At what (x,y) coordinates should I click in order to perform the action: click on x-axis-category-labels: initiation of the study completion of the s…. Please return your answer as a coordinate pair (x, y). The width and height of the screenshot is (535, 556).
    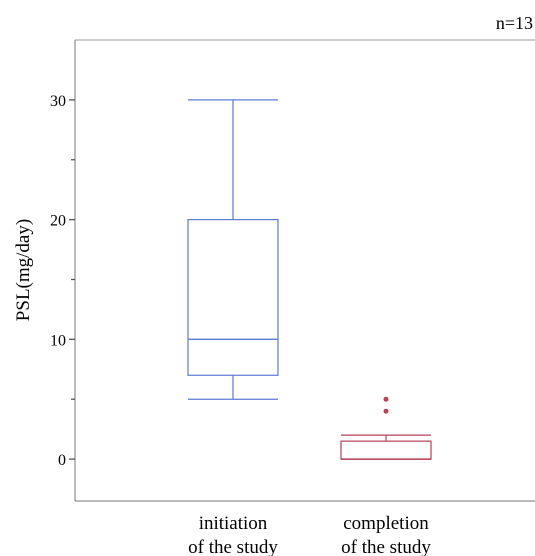
    Looking at the image, I should click on (309, 534).